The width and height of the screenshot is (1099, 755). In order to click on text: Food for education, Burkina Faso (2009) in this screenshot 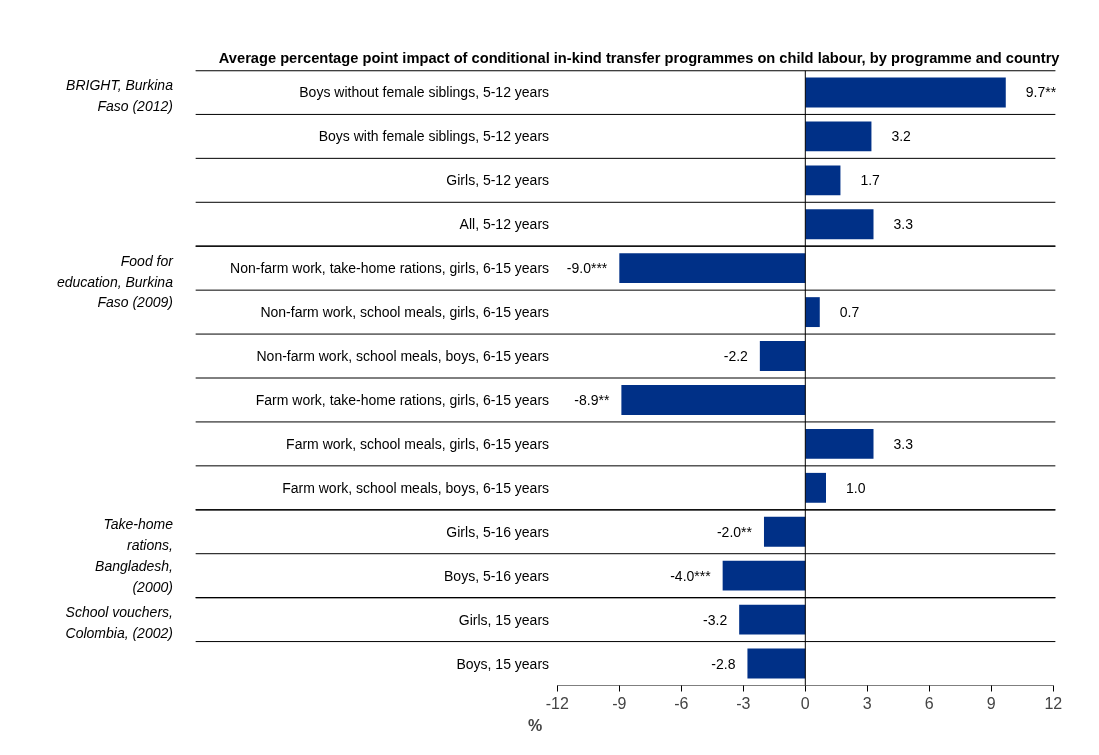, I will do `click(115, 281)`.